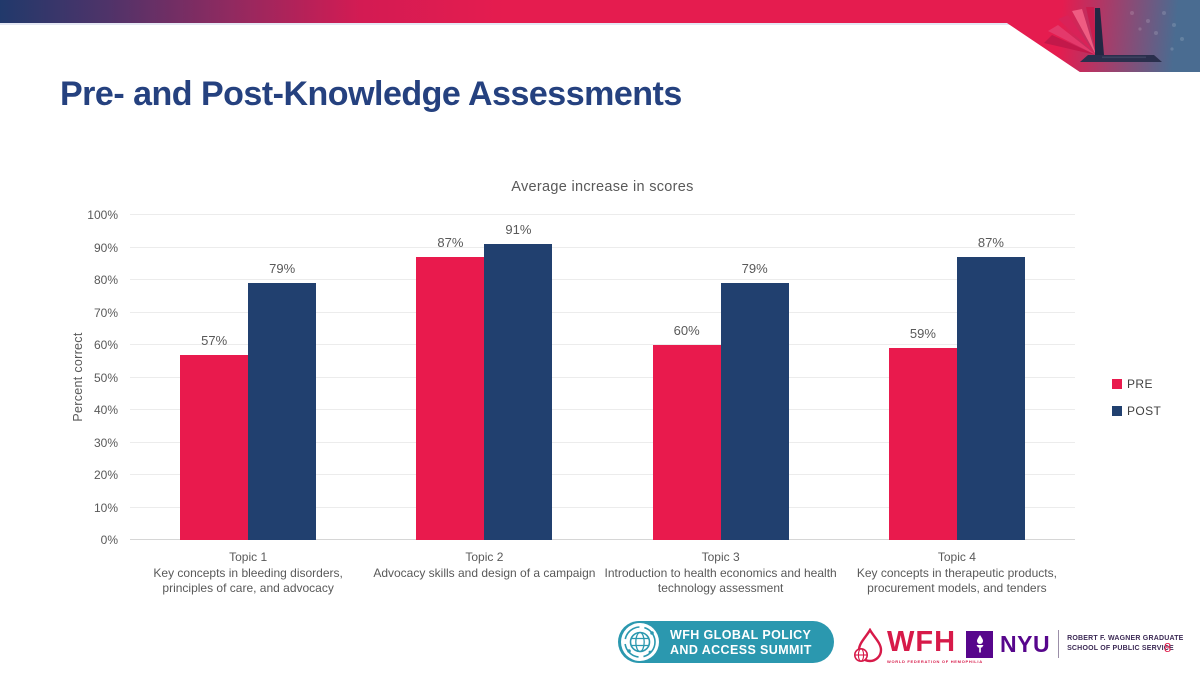 This screenshot has height=675, width=1200. I want to click on banner-underline, so click(600, 24).